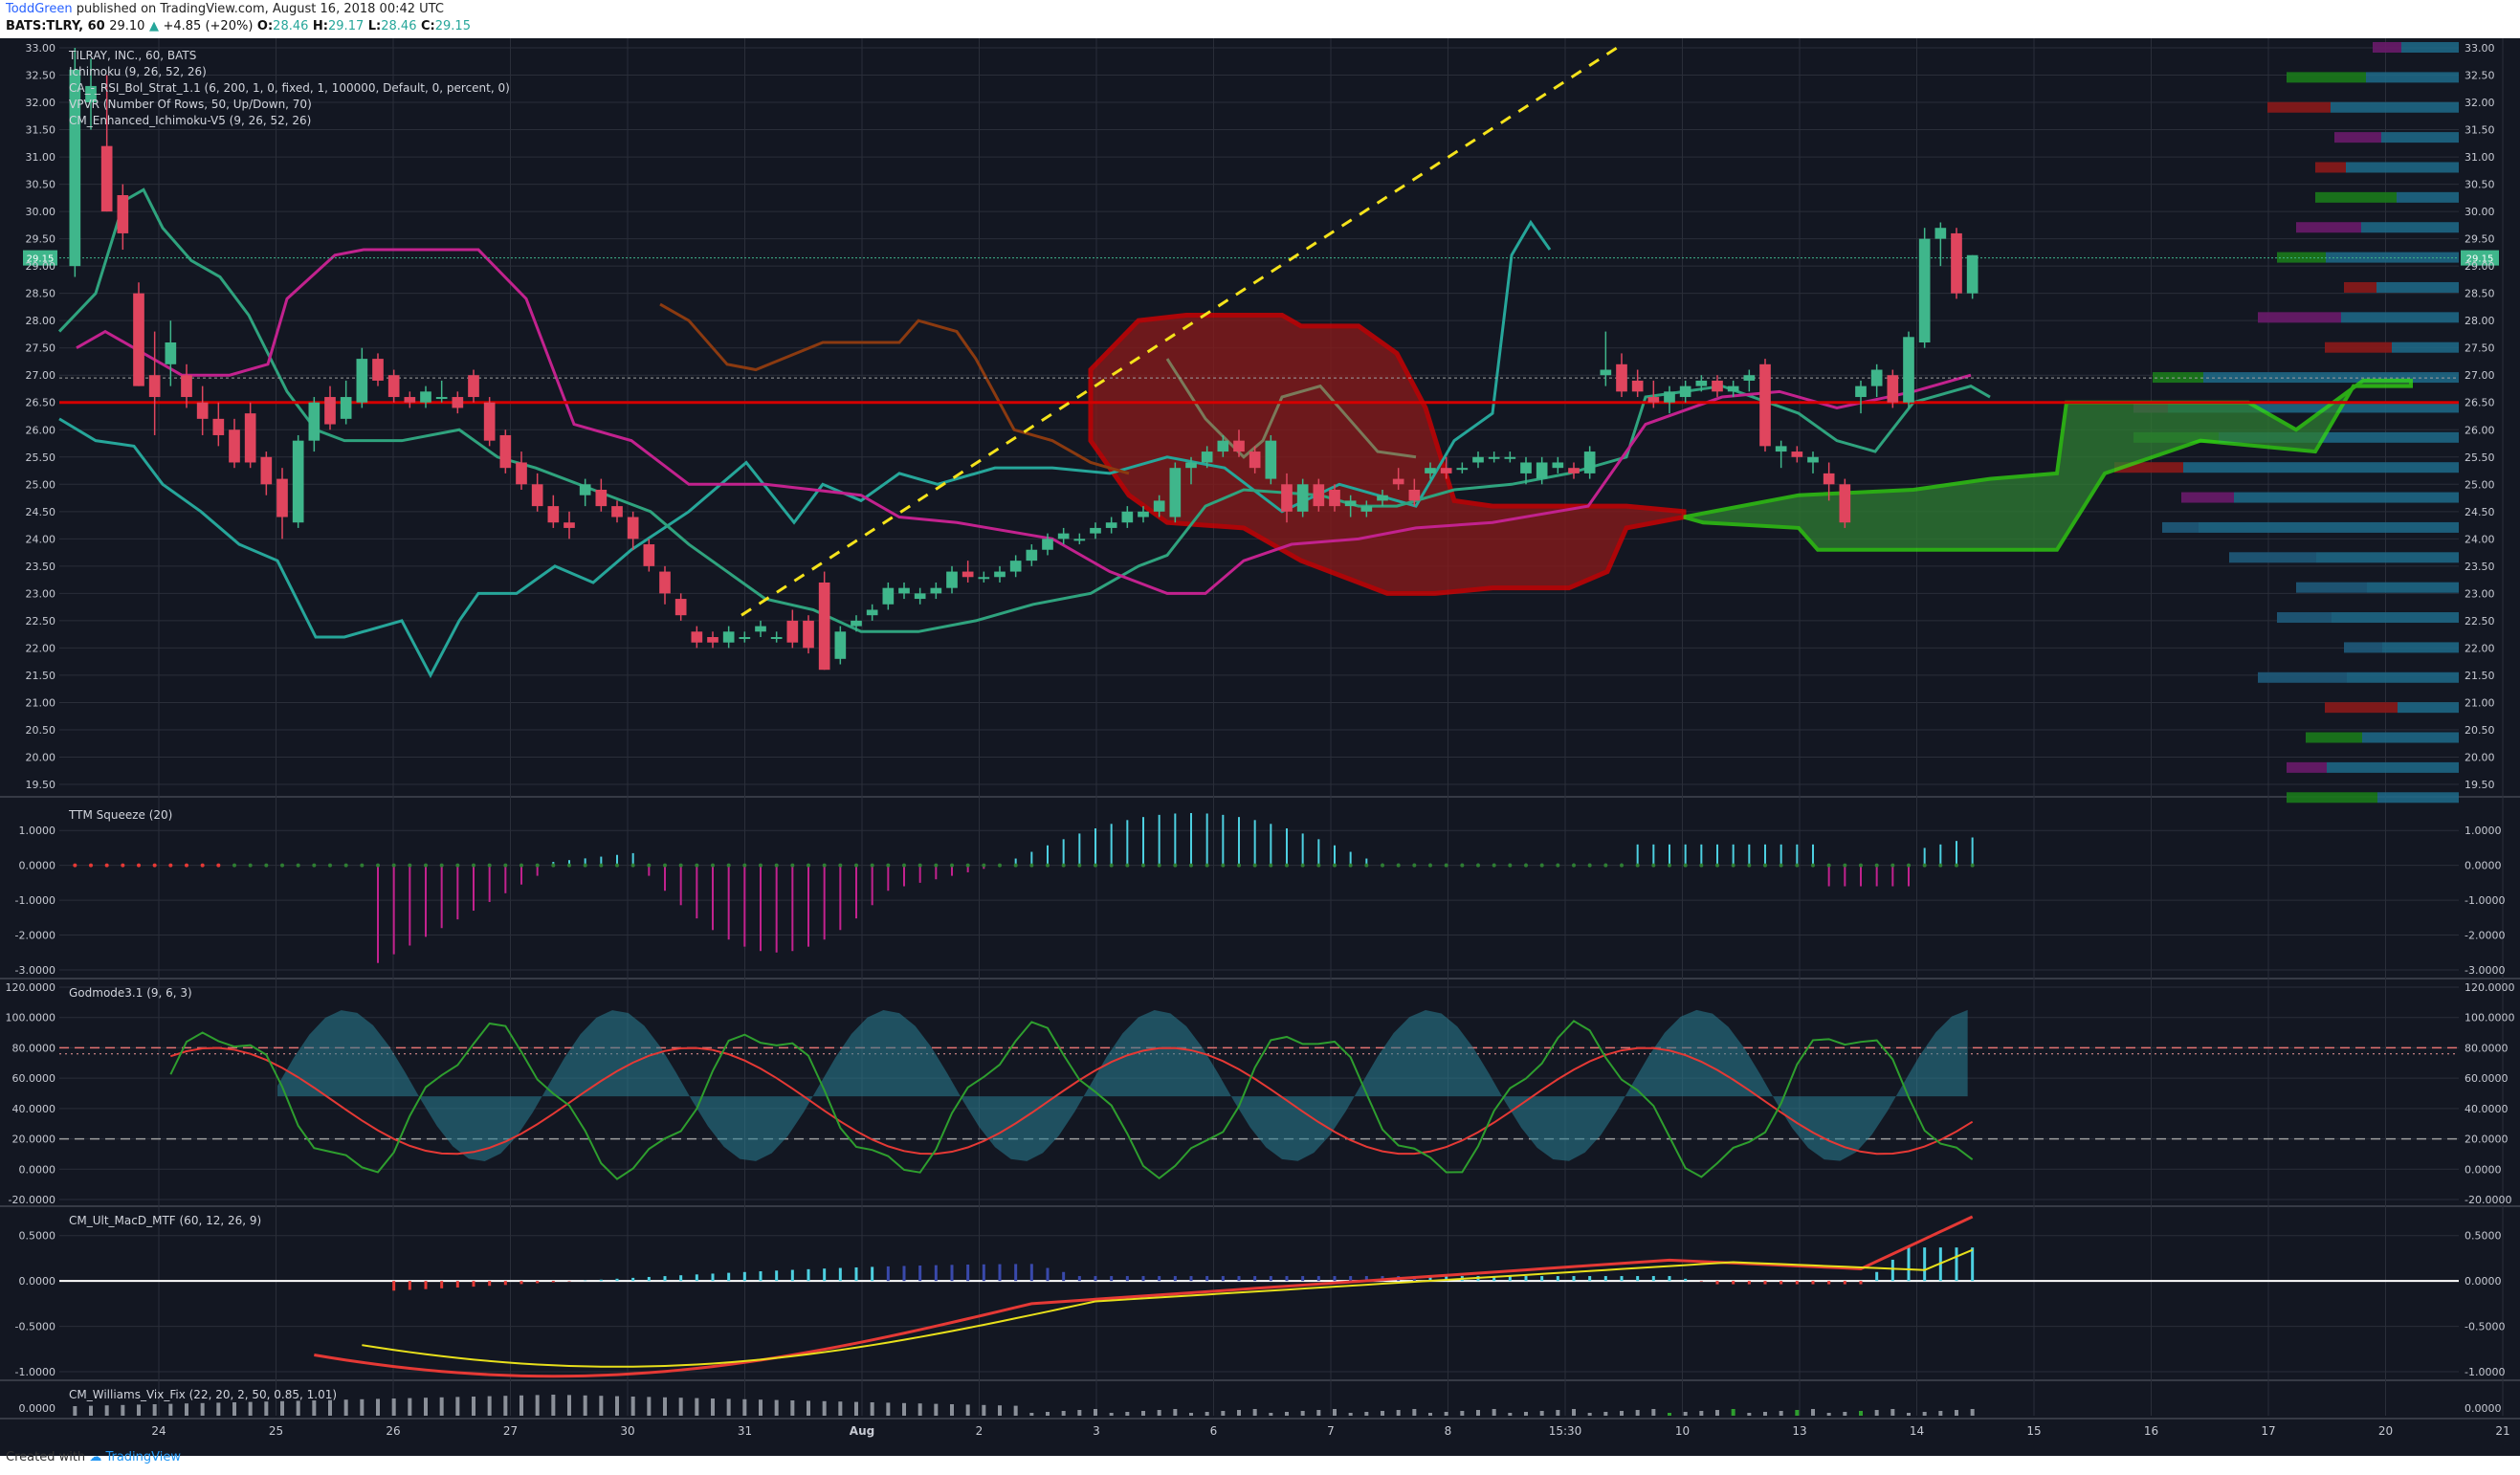  Describe the element at coordinates (2034, 1431) in the screenshot. I see `time-tick-label: 15` at that location.